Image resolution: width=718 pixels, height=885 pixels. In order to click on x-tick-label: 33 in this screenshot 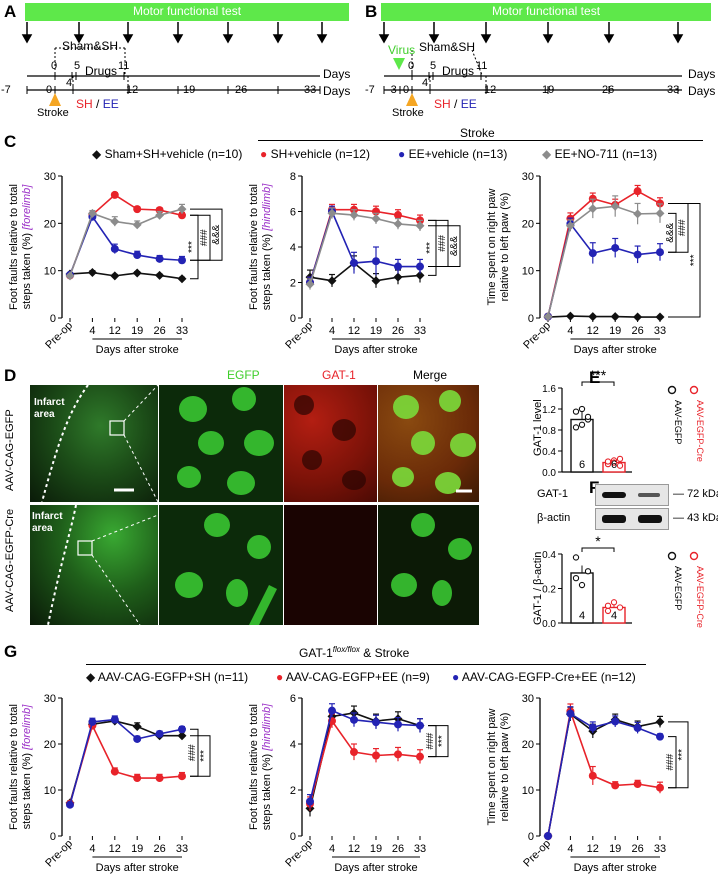, I will do `click(182, 331)`.